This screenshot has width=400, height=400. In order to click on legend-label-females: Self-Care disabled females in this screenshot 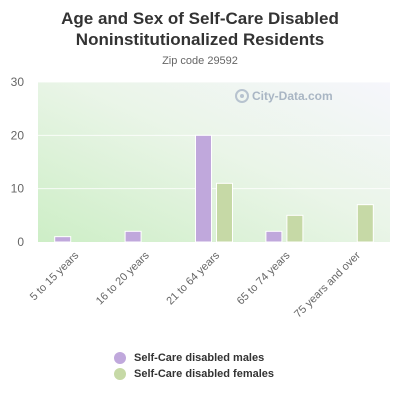, I will do `click(204, 374)`.